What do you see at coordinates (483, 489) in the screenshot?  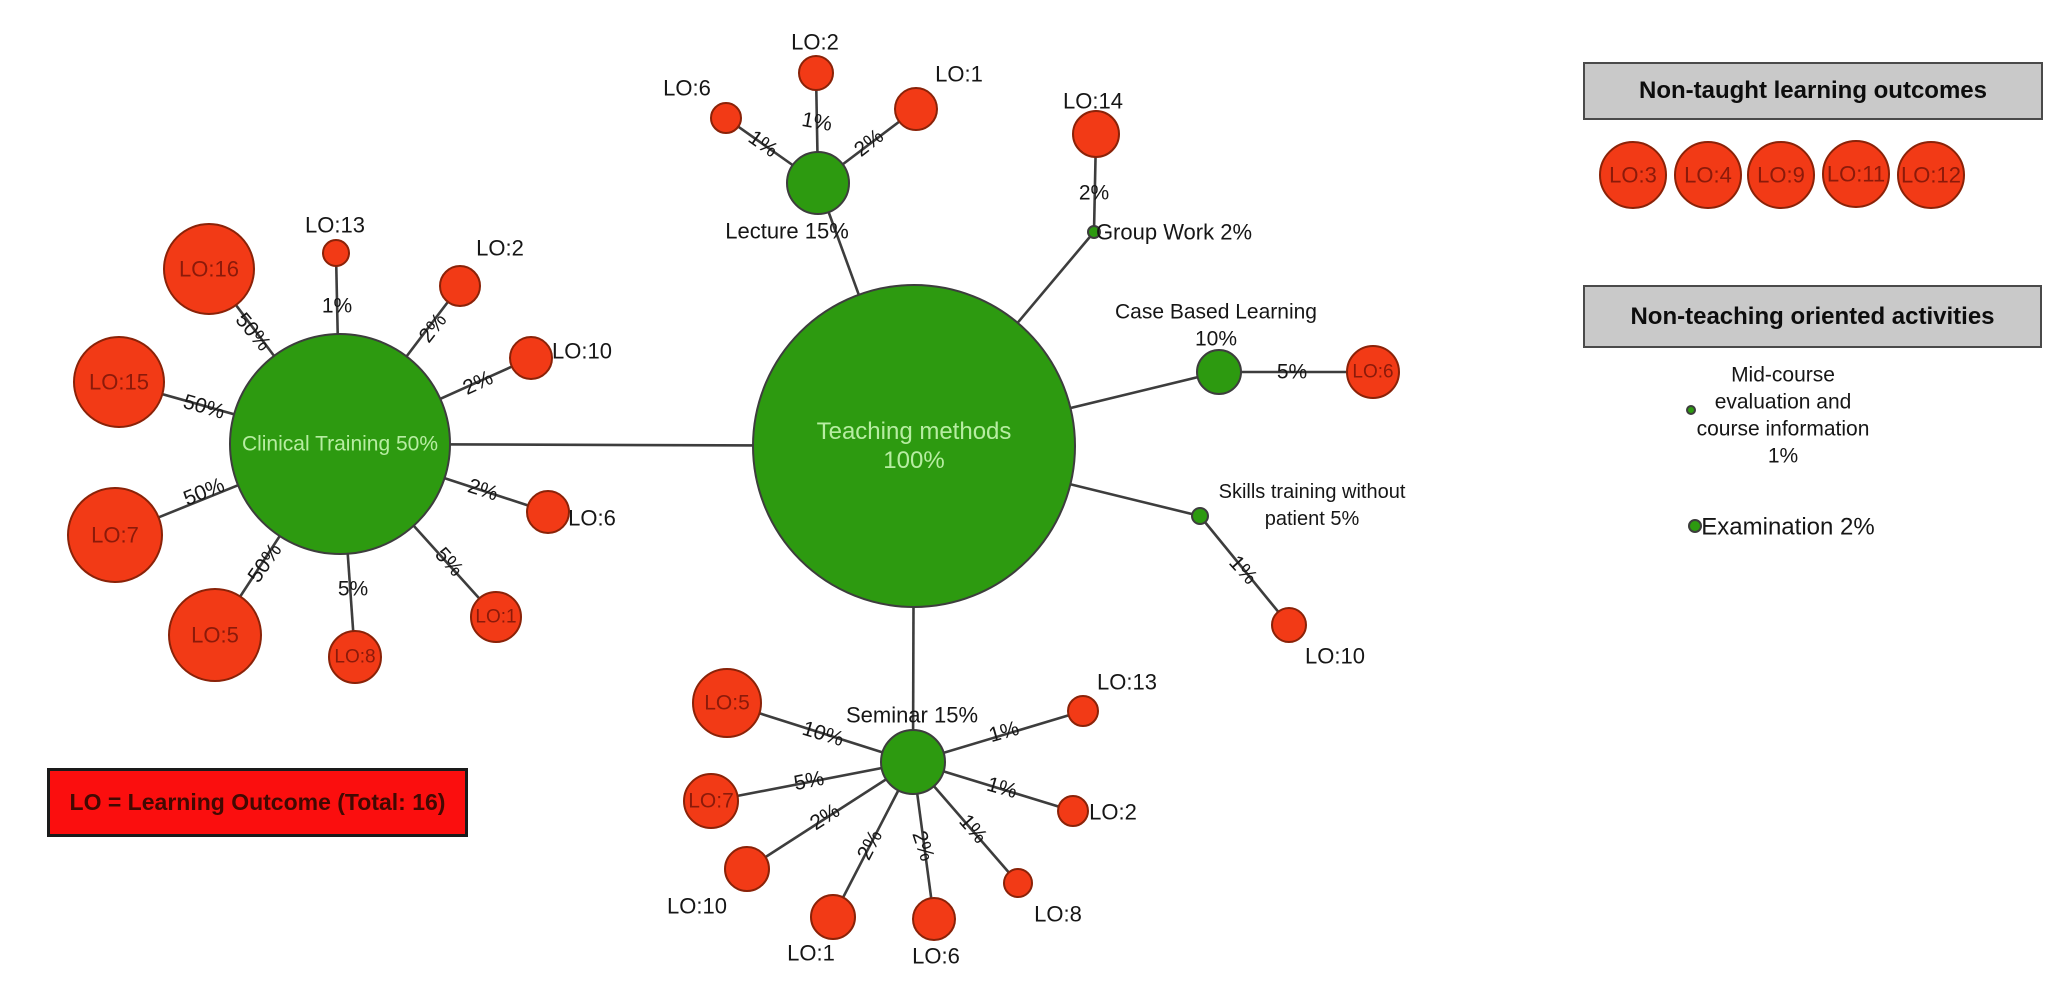 I see `pct-clinical-training-cl-lo6: 2%` at bounding box center [483, 489].